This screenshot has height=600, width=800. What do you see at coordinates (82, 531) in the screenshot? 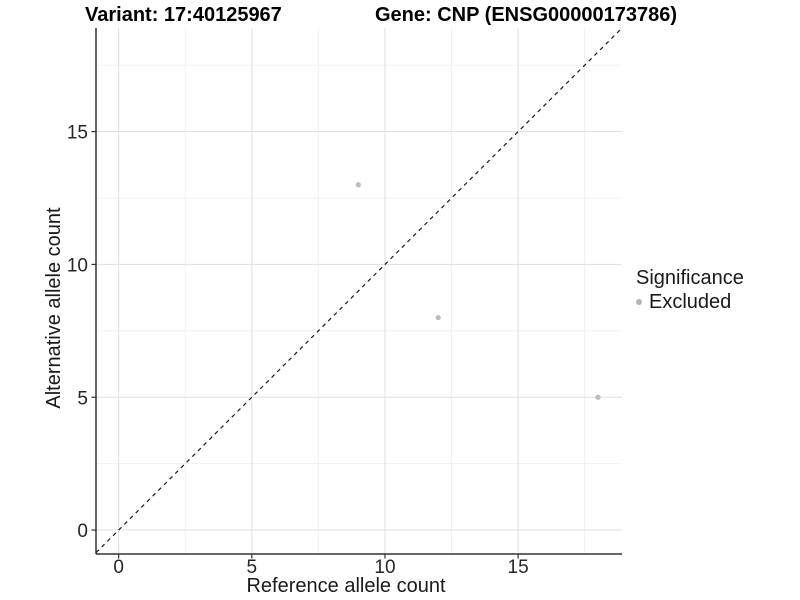
I see `y-tick-label: 0` at bounding box center [82, 531].